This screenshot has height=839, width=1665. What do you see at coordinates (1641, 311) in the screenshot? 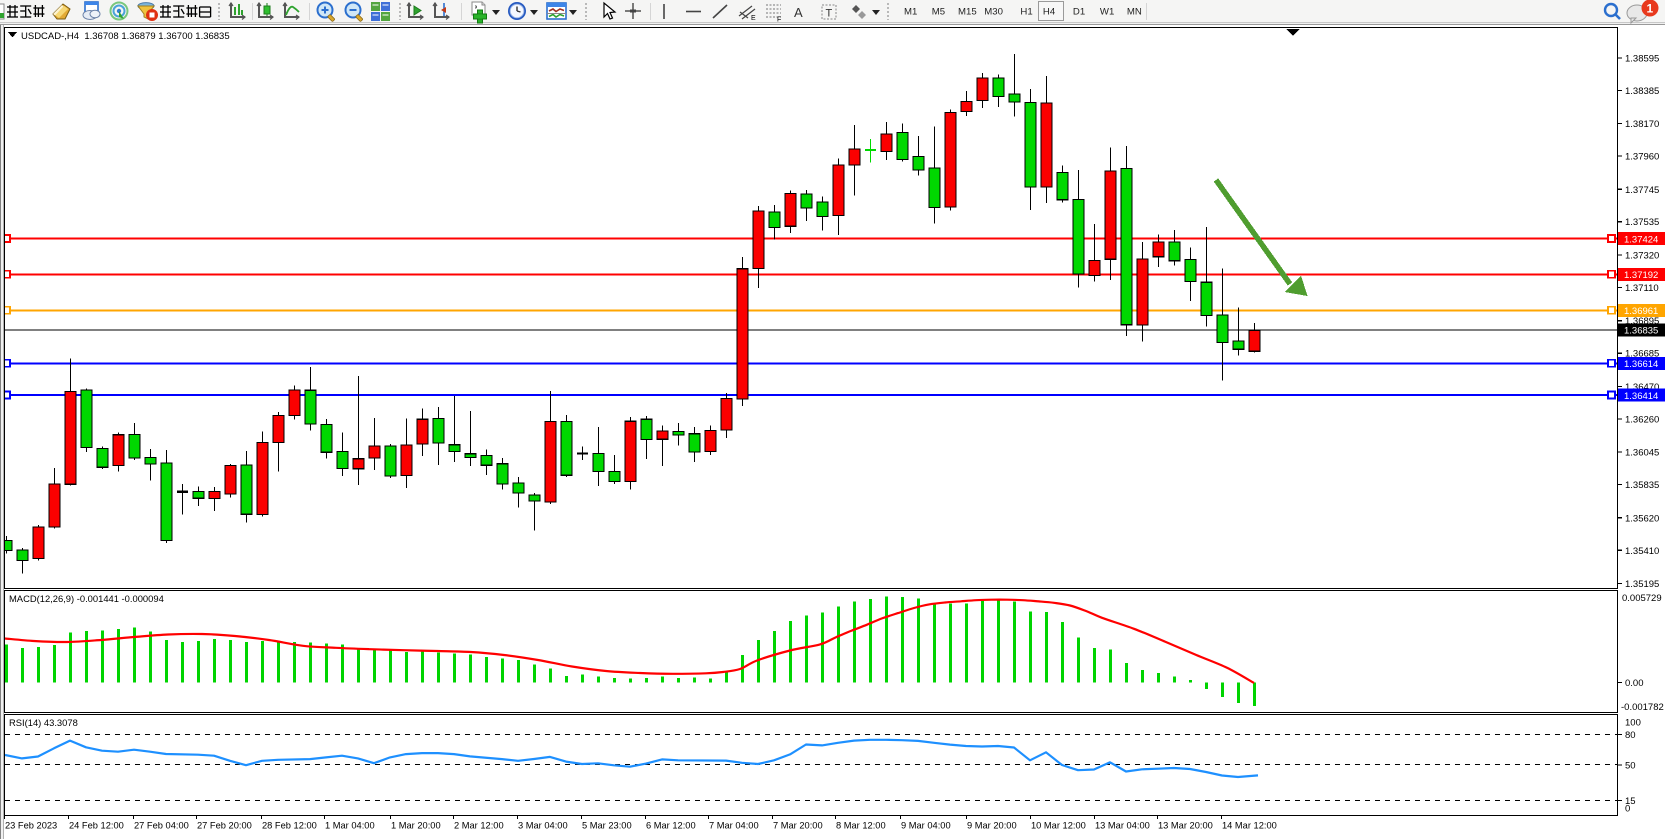
I see `svg-text: 1.36961` at bounding box center [1641, 311].